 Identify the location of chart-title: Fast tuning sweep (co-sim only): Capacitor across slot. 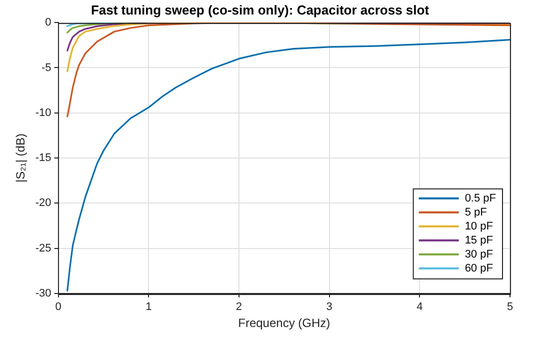
(260, 10).